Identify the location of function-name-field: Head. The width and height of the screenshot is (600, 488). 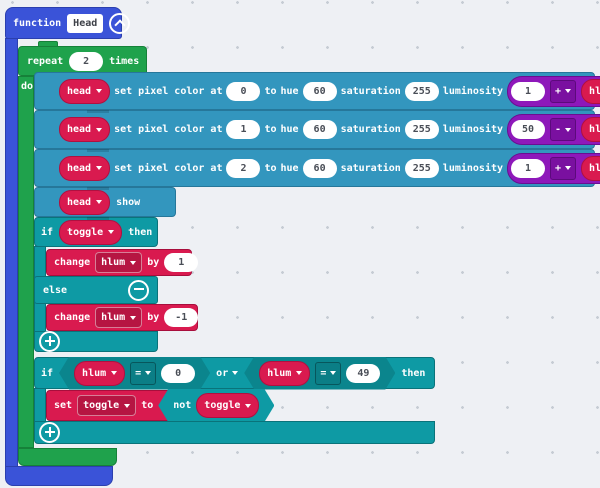
(85, 23).